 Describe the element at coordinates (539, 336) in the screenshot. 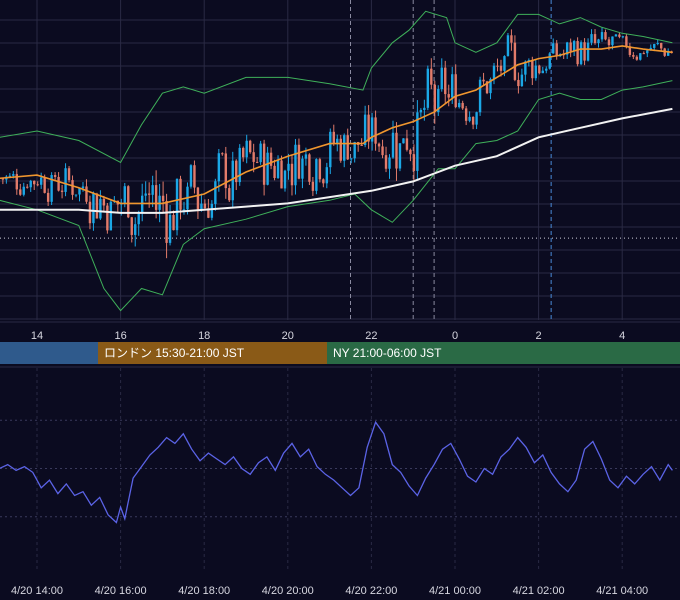

I see `price-axis-tick-label: 2` at that location.